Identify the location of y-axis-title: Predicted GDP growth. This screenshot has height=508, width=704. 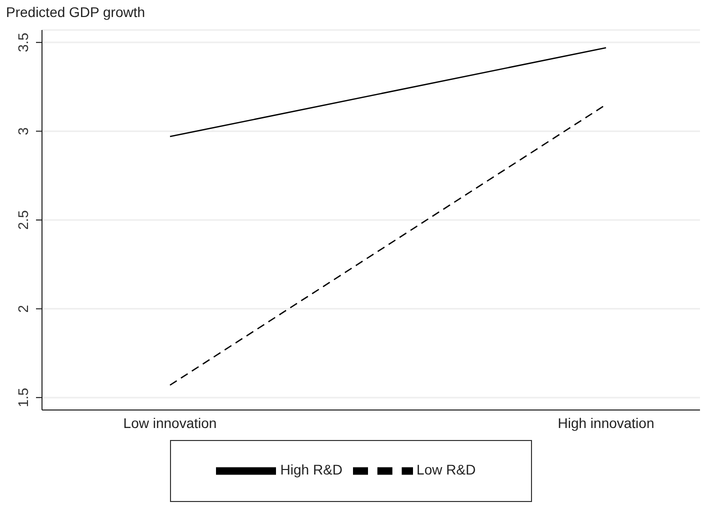
(75, 12).